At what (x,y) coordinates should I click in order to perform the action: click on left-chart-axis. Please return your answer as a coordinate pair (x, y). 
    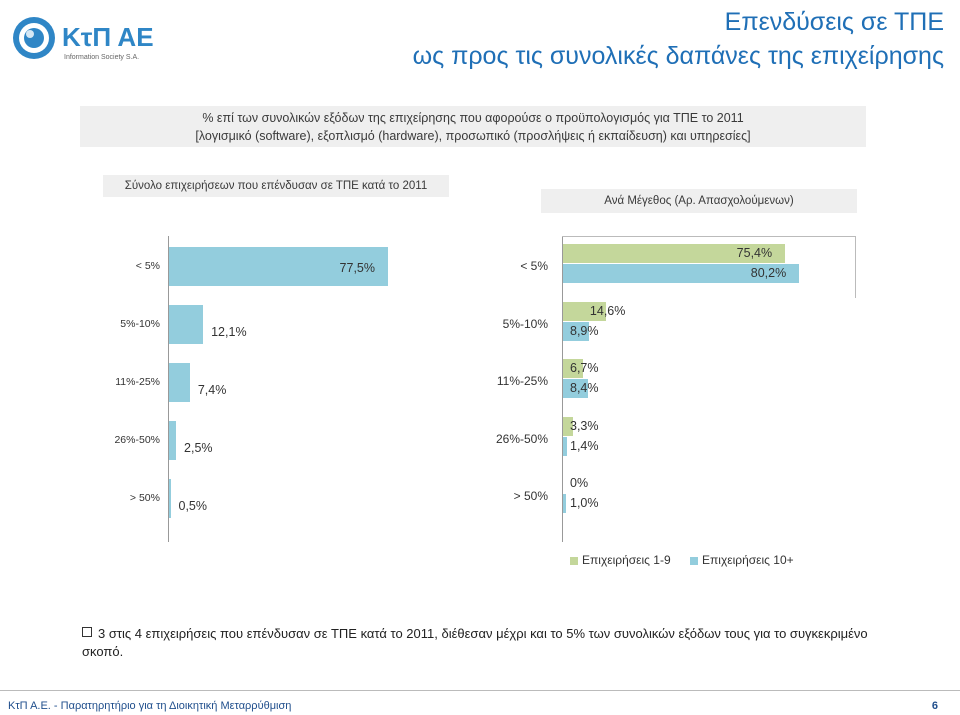
    Looking at the image, I should click on (168, 389).